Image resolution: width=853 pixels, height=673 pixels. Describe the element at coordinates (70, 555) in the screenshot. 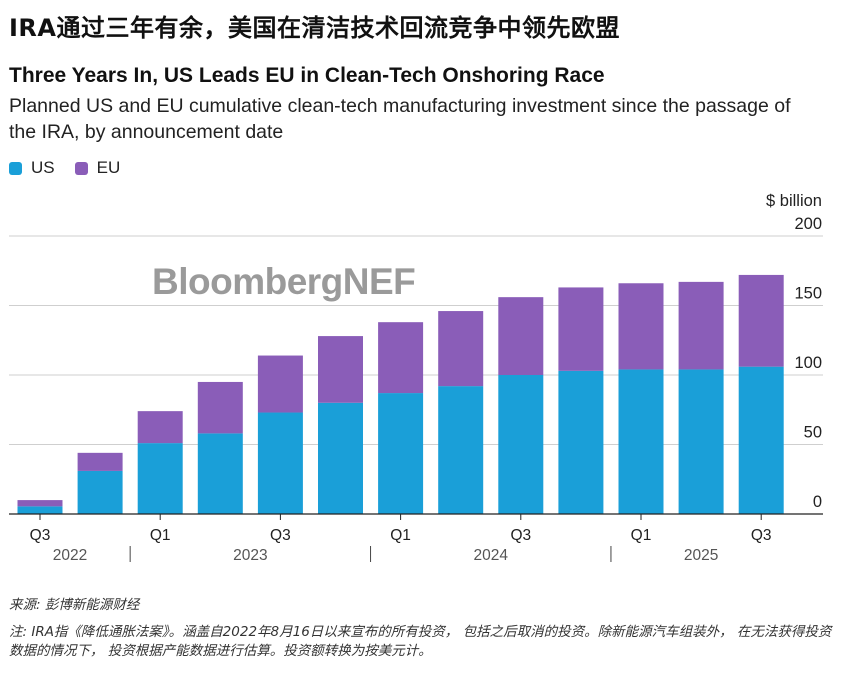

I see `year-label: 2022` at that location.